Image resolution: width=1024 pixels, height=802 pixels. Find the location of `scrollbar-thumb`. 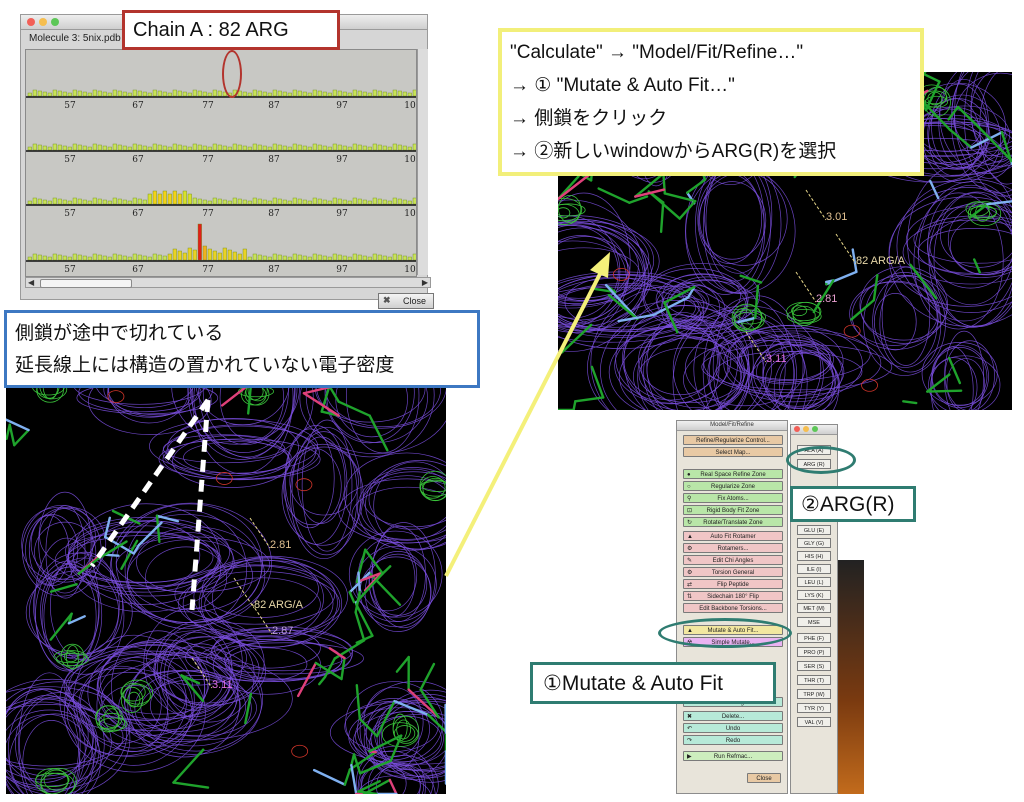

scrollbar-thumb is located at coordinates (86, 283).